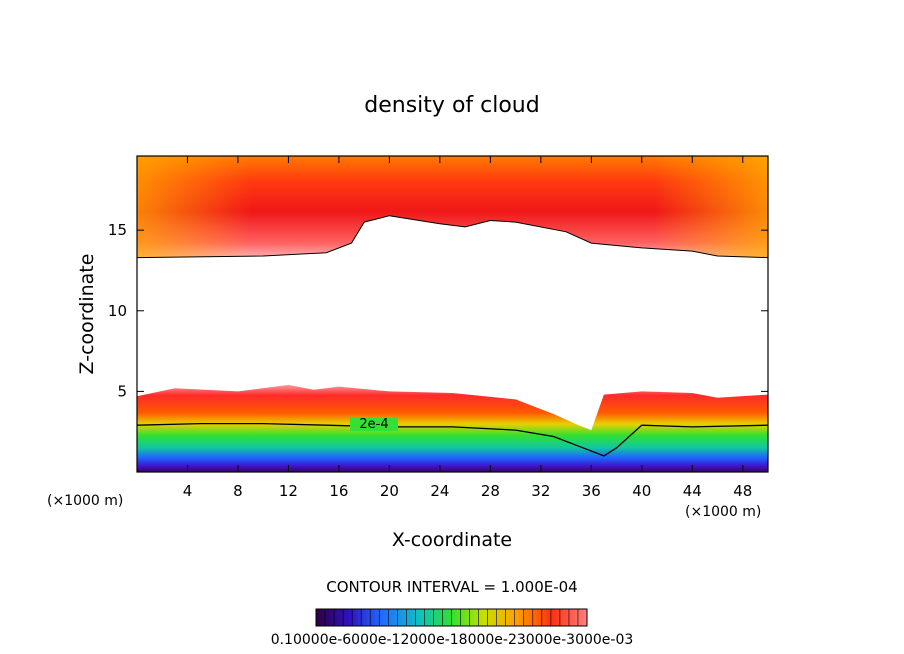  I want to click on x-unit-note-right: (×1000 m), so click(723, 512).